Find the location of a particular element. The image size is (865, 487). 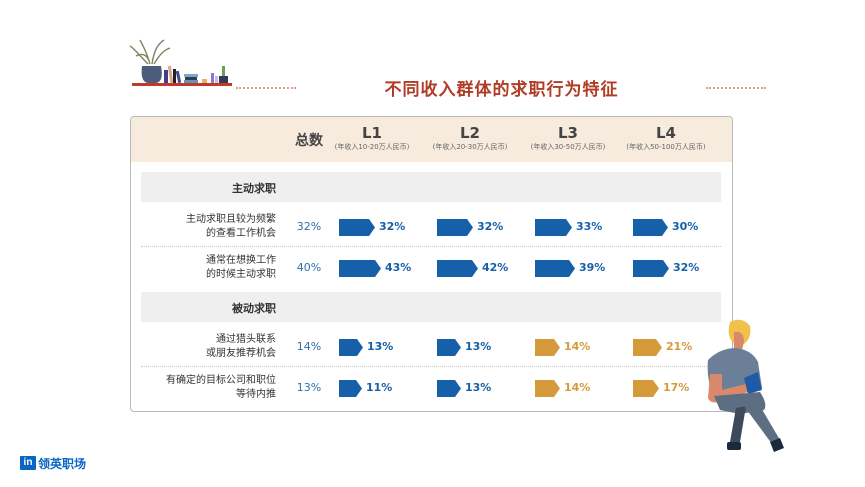

bar-cell: 21% is located at coordinates (682, 347).